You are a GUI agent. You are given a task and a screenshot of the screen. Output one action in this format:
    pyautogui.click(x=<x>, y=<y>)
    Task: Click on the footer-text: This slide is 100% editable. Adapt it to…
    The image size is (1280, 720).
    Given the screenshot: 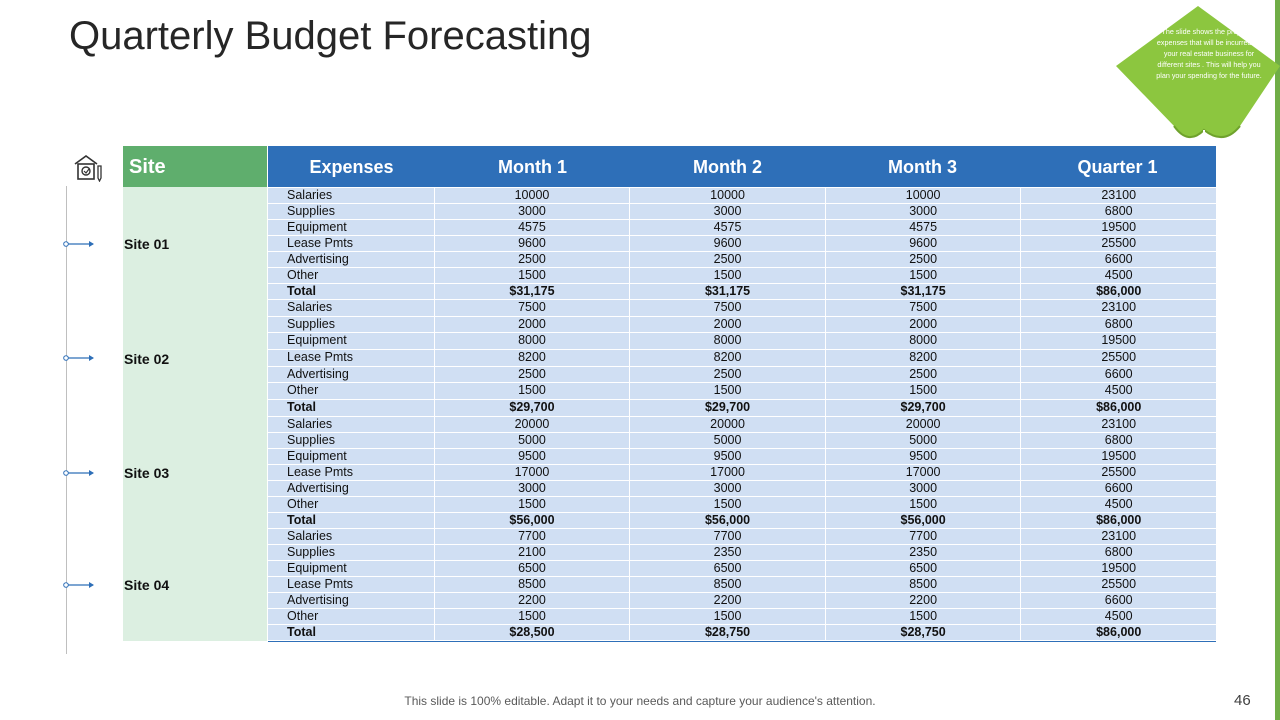 What is the action you would take?
    pyautogui.click(x=640, y=701)
    